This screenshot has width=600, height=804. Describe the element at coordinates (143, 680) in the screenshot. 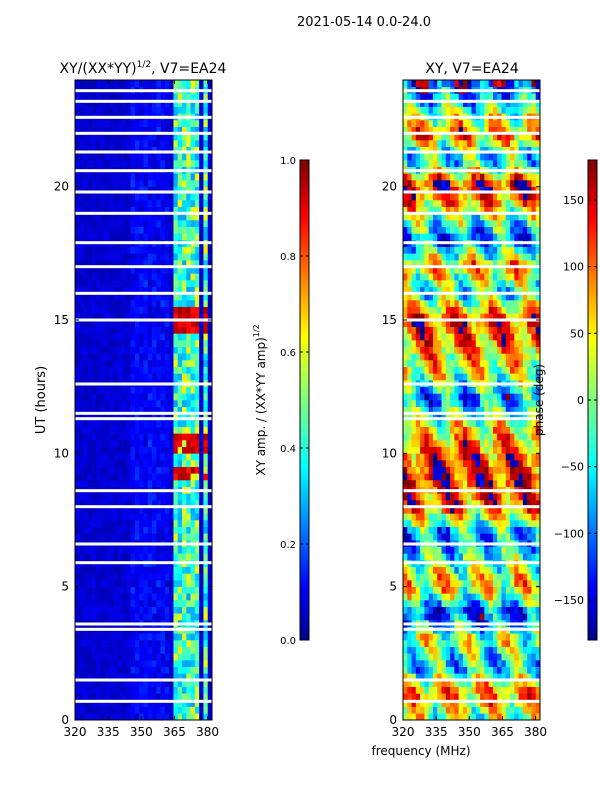

I see `flagged-row` at that location.